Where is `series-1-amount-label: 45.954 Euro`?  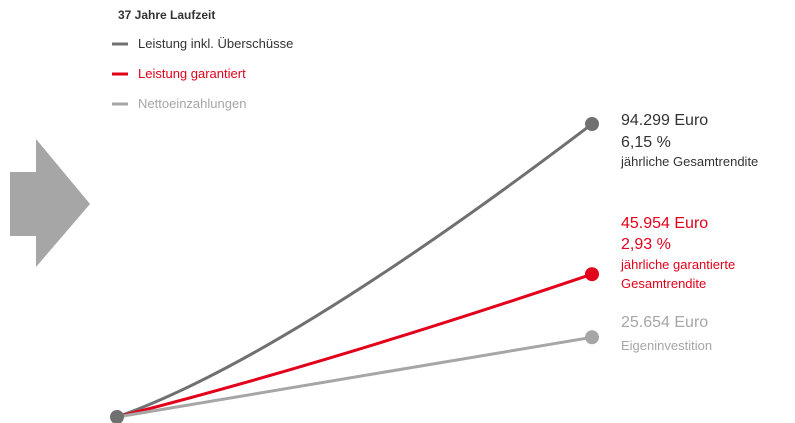 series-1-amount-label: 45.954 Euro is located at coordinates (664, 223).